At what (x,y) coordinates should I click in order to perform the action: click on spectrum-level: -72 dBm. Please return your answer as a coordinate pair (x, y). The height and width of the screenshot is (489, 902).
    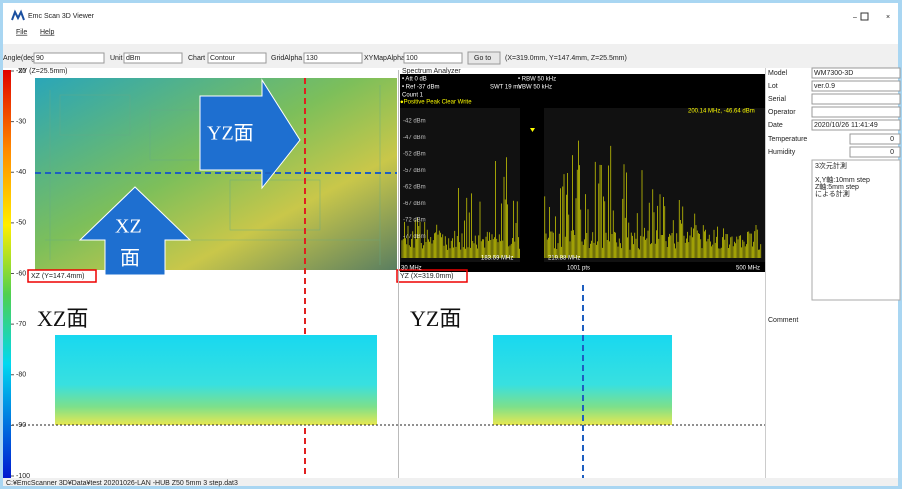
    Looking at the image, I should click on (414, 221).